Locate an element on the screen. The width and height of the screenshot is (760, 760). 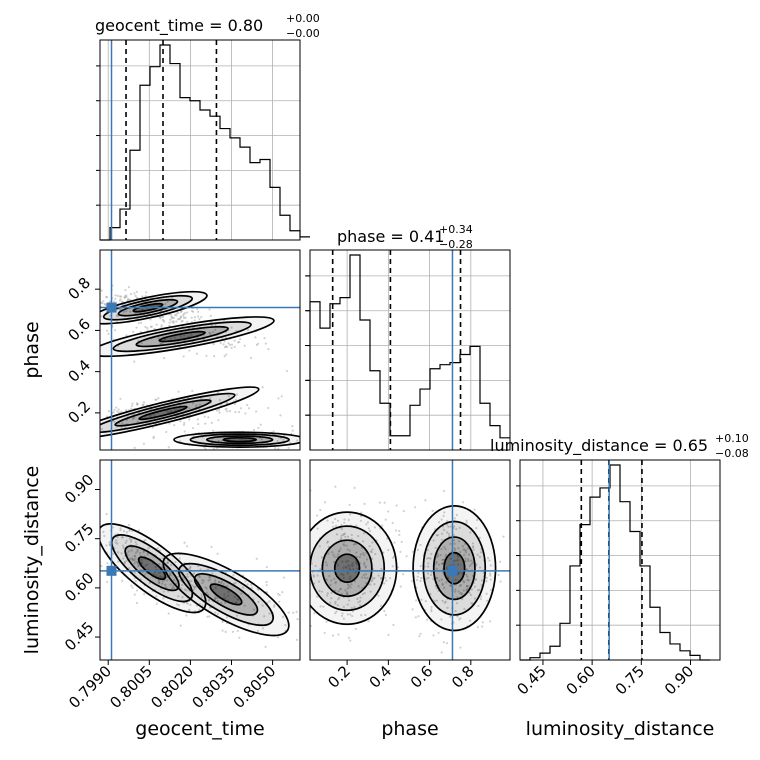
xtick-label-luminosity_distance-1: 0.60 is located at coordinates (581, 680).